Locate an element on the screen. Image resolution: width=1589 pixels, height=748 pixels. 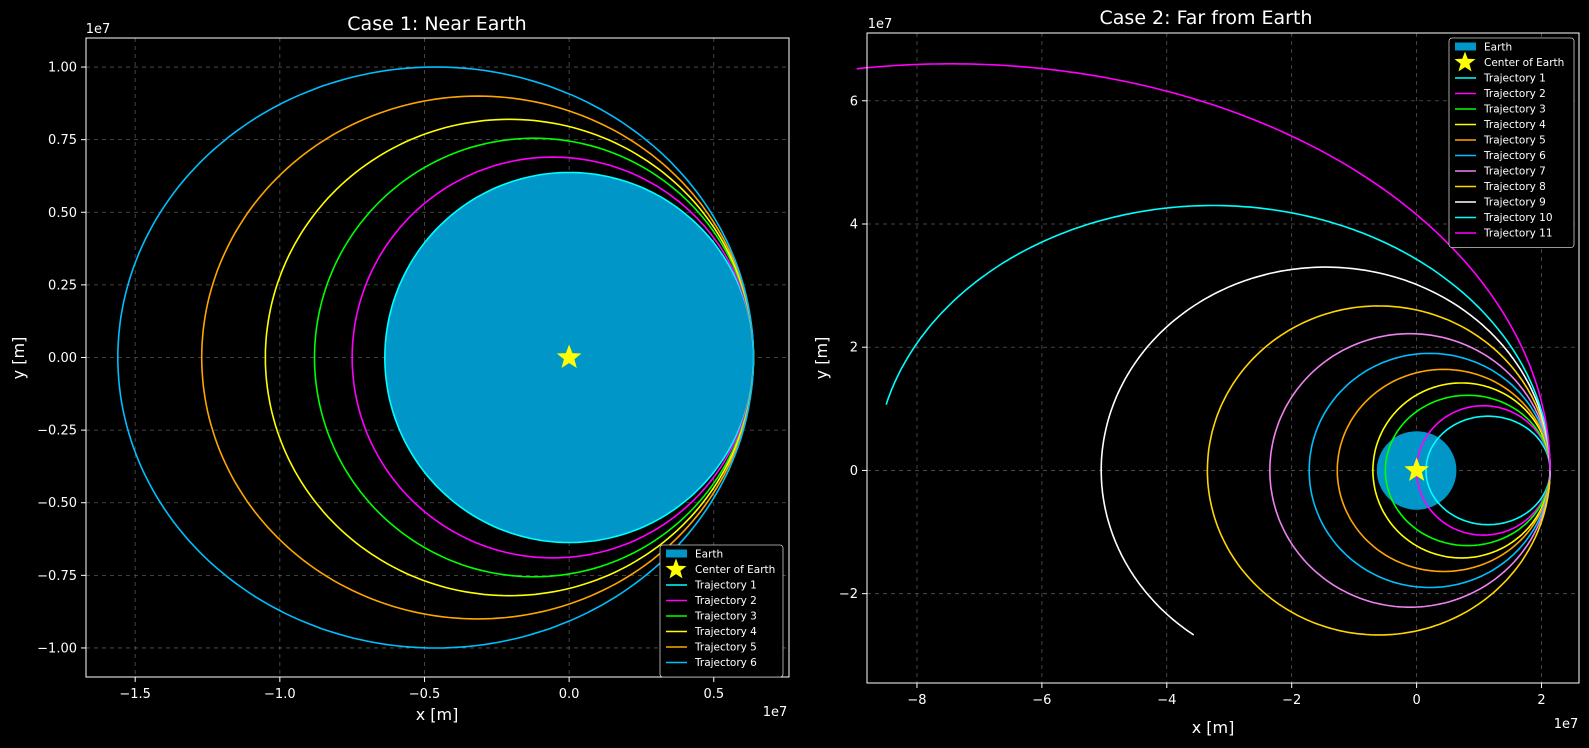
x-tick-label: 2 is located at coordinates (1541, 700).